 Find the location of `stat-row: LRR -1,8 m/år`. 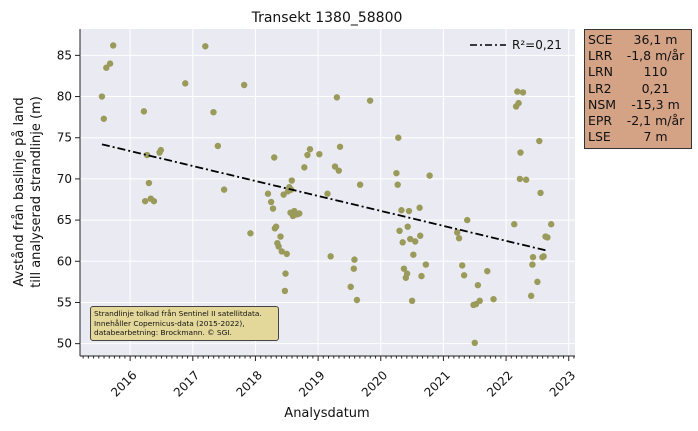

stat-row: LRR -1,8 m/år is located at coordinates (638, 56).